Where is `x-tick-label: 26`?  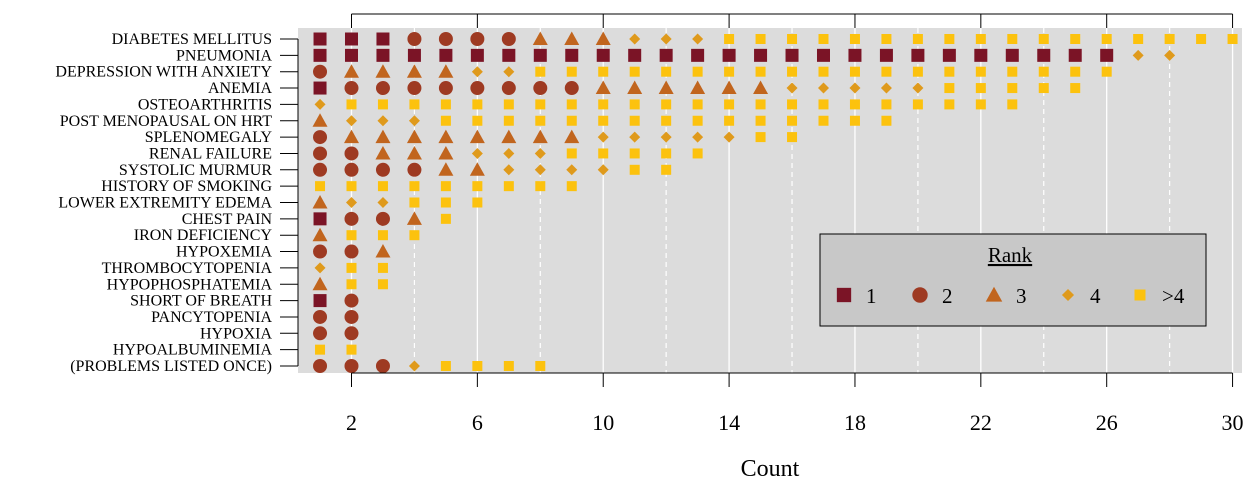 x-tick-label: 26 is located at coordinates (1107, 422).